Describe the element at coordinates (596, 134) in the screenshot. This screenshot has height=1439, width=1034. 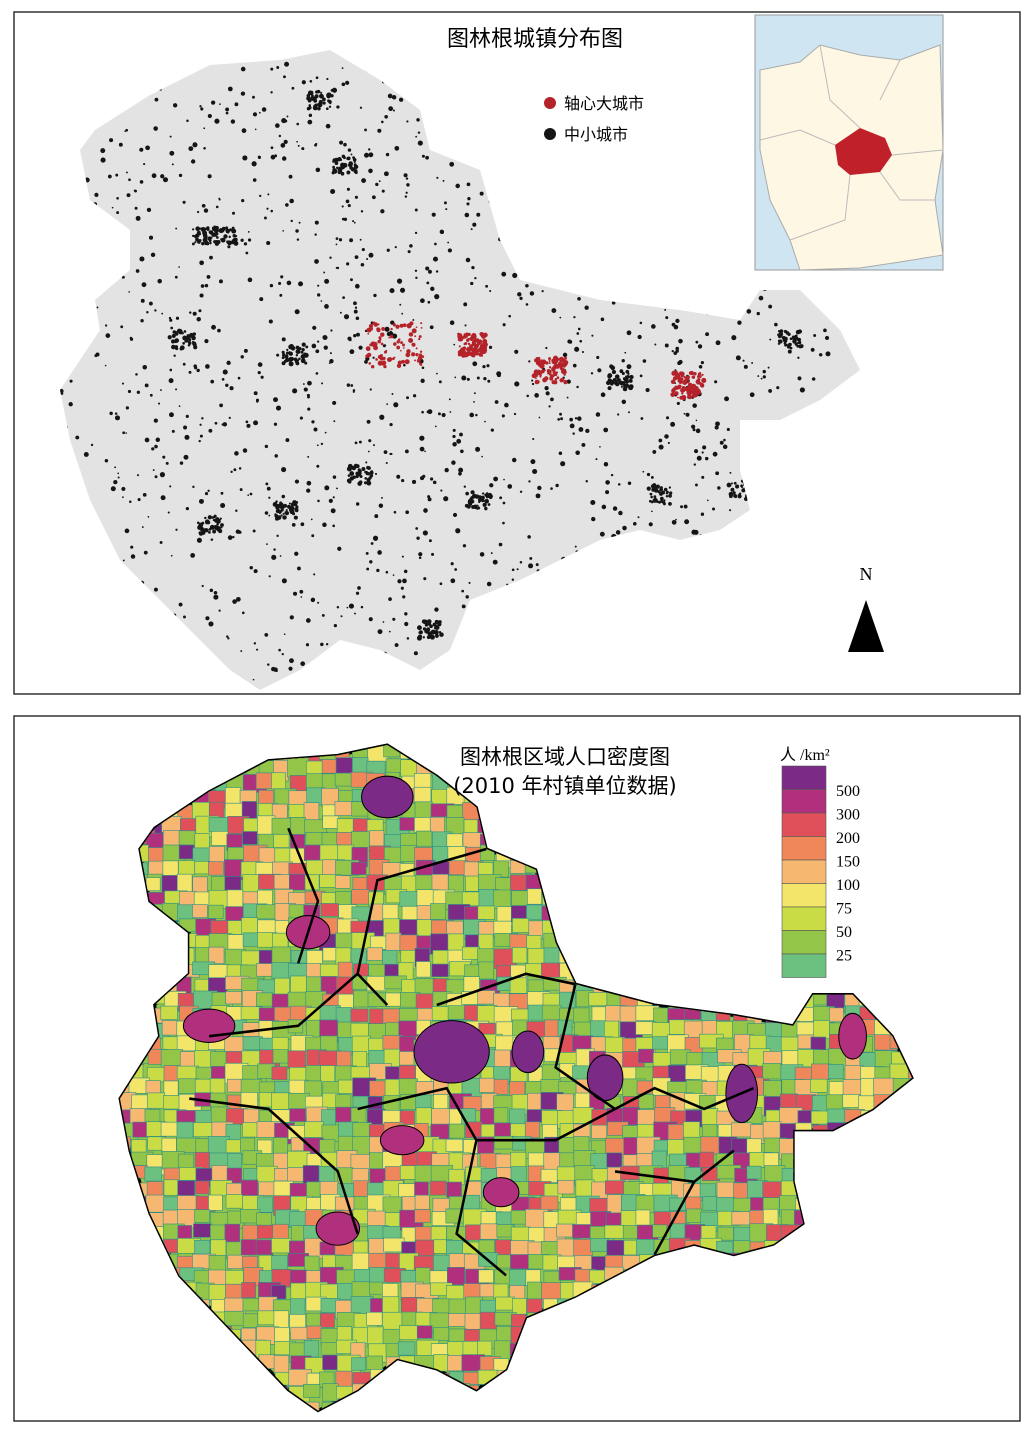
I see `legend-label: 中小城市` at that location.